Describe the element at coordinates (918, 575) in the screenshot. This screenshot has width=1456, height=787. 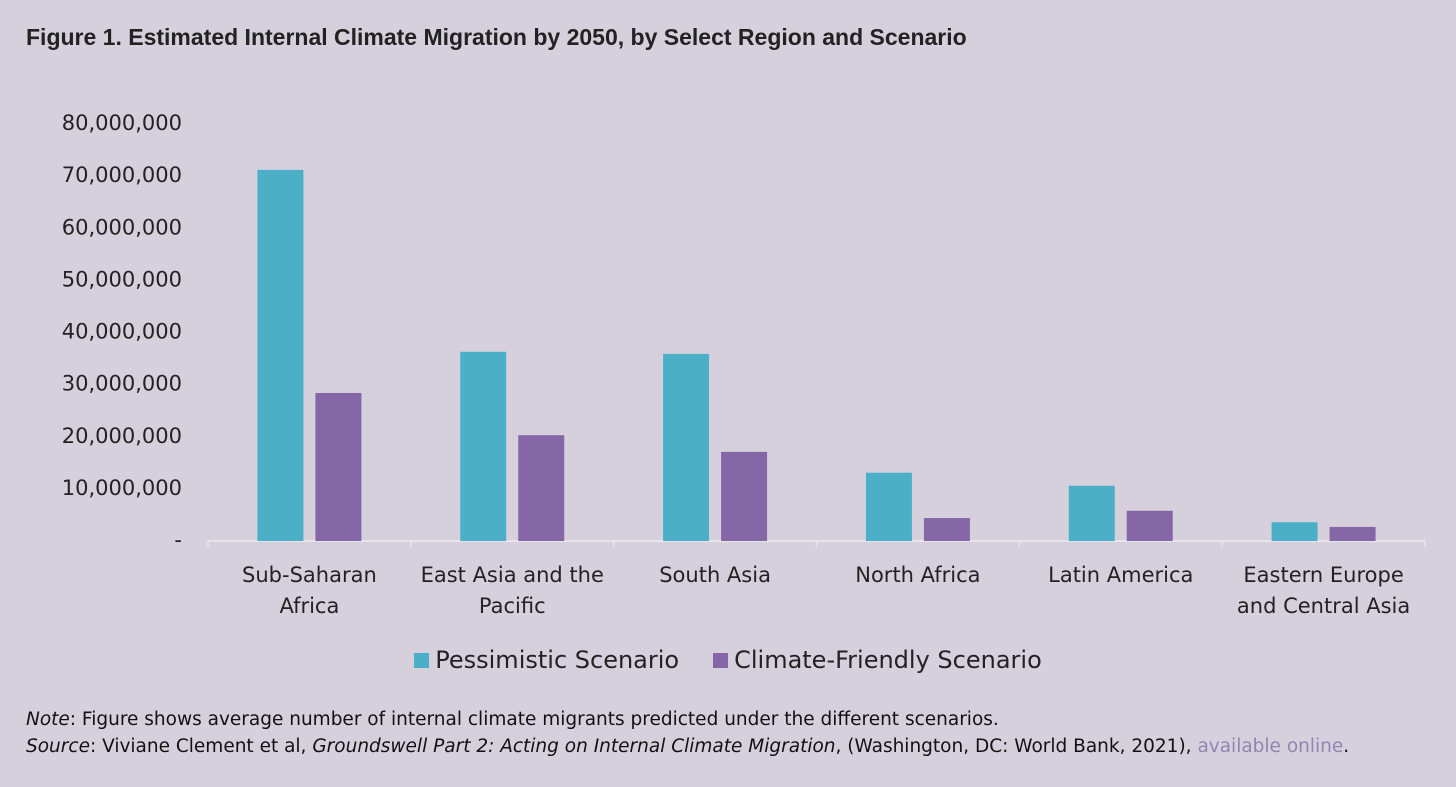
I see `x-tick-label: North Africa` at that location.